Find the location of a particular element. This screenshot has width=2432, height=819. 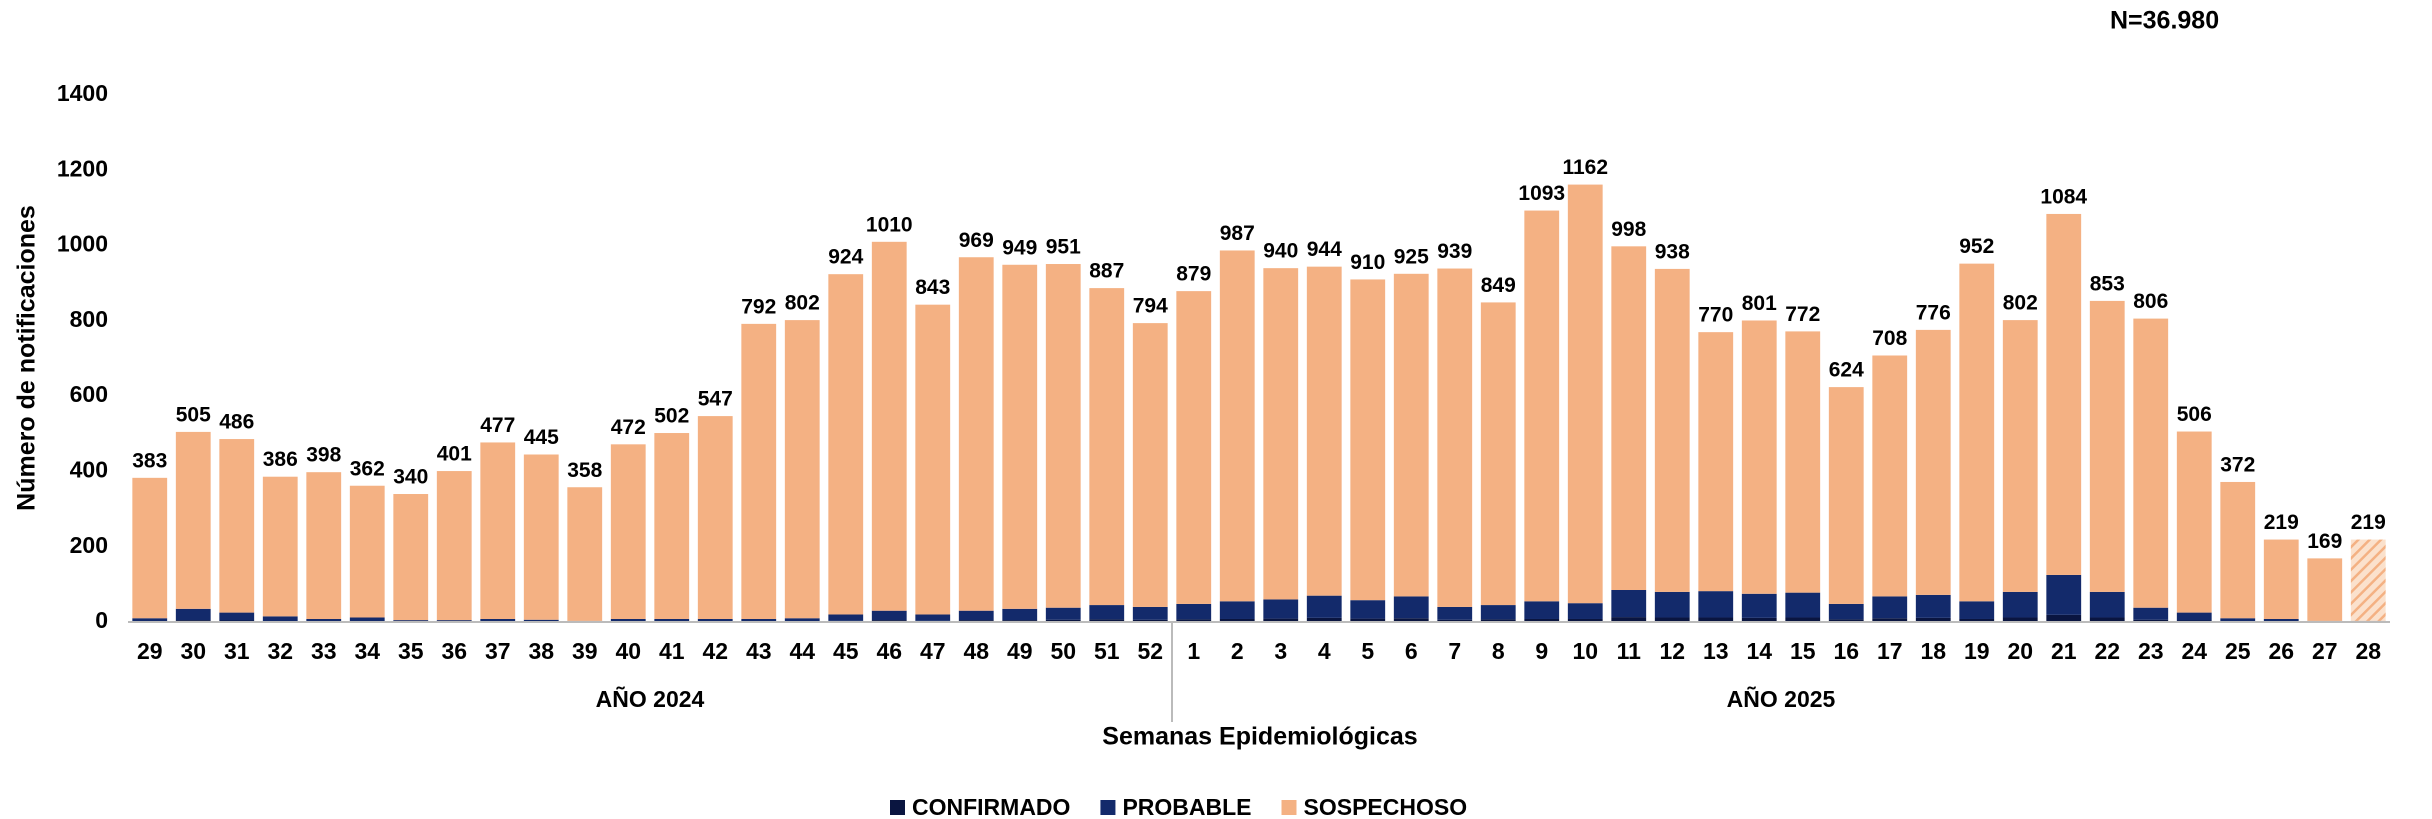

x-tick-label: 7 is located at coordinates (1454, 651).